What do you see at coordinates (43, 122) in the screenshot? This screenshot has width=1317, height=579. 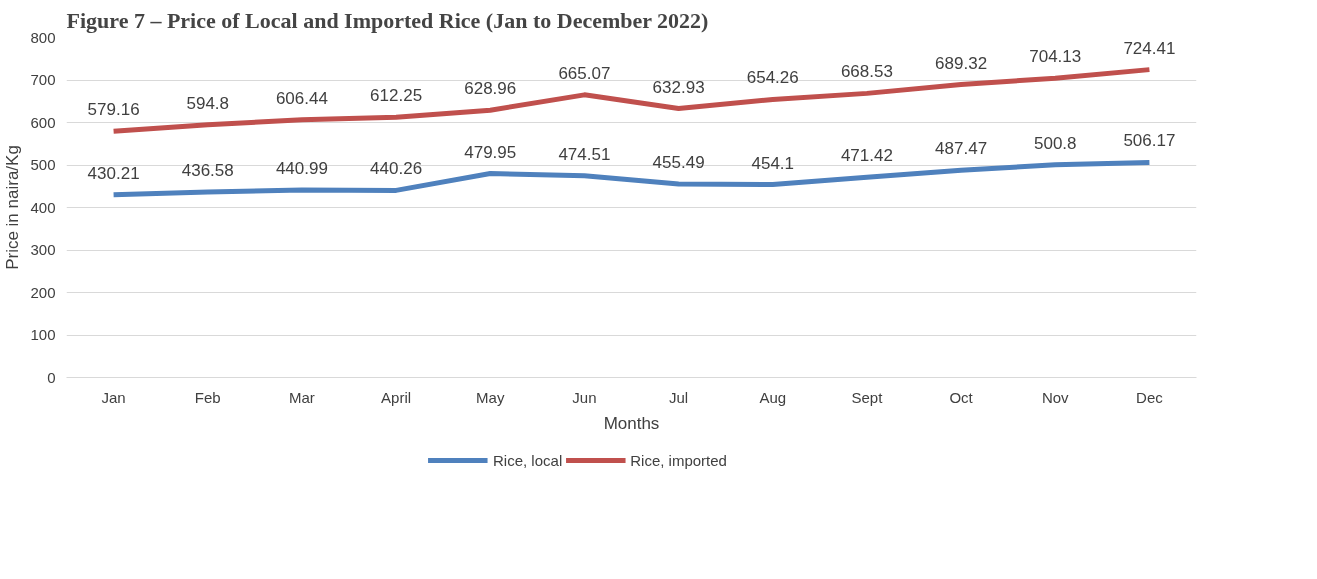 I see `y-tick-label: 600` at bounding box center [43, 122].